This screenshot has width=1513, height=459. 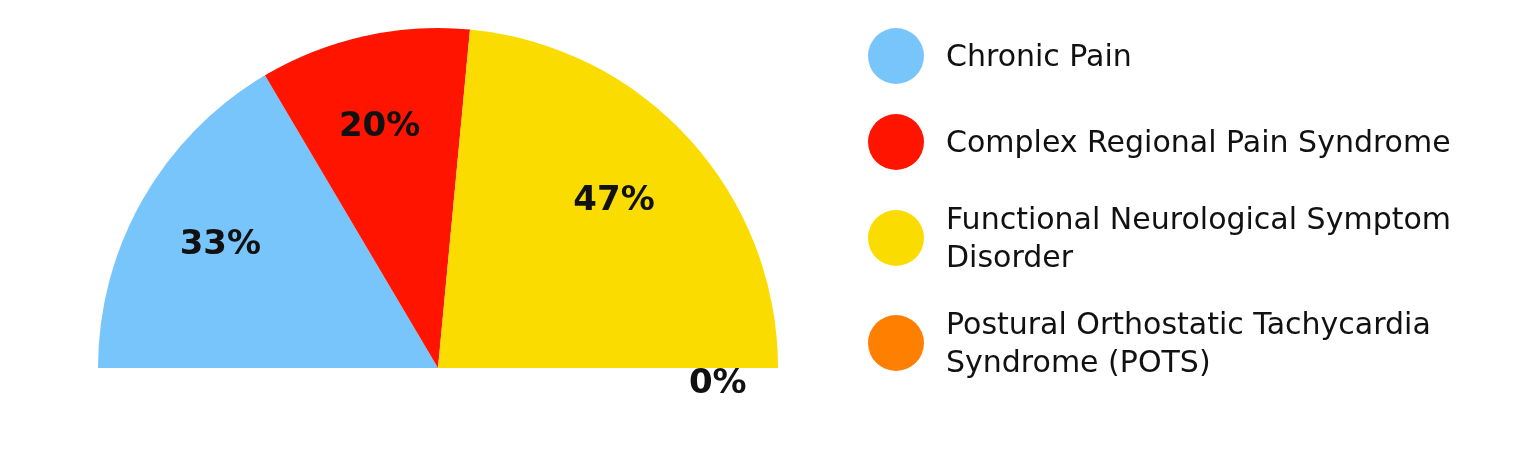 What do you see at coordinates (220, 241) in the screenshot?
I see `data-label: 33%` at bounding box center [220, 241].